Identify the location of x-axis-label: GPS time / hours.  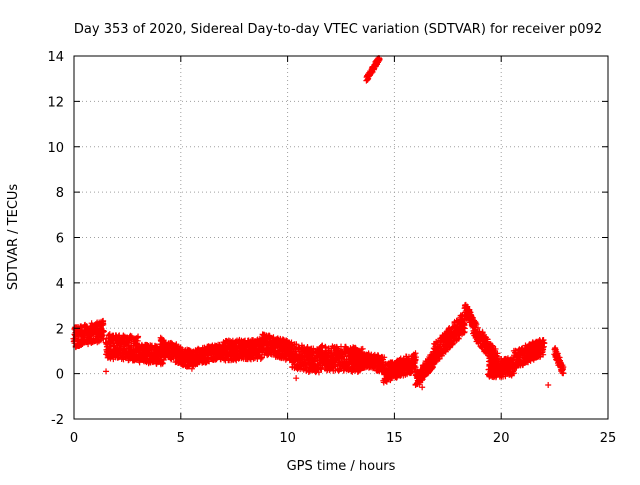
(341, 466).